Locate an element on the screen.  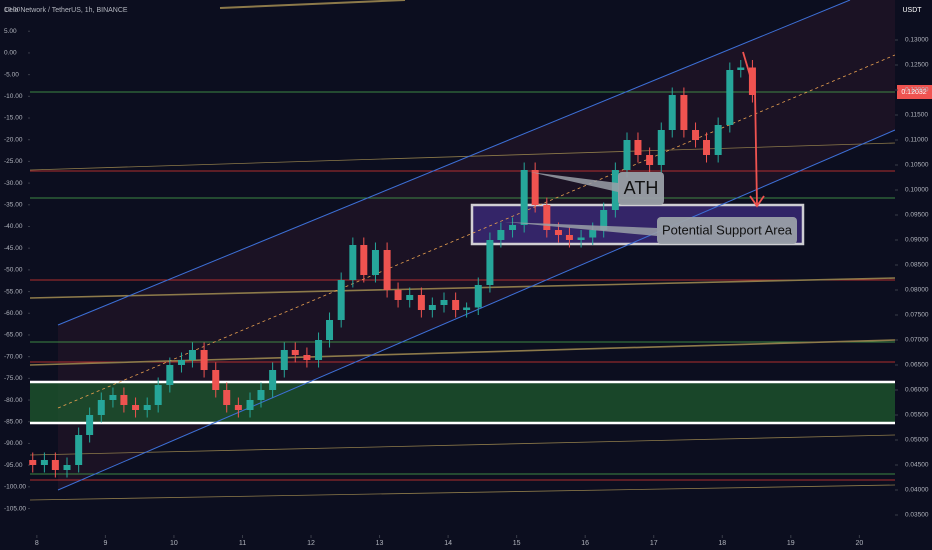
x-tick-label: 20 is located at coordinates (859, 543).